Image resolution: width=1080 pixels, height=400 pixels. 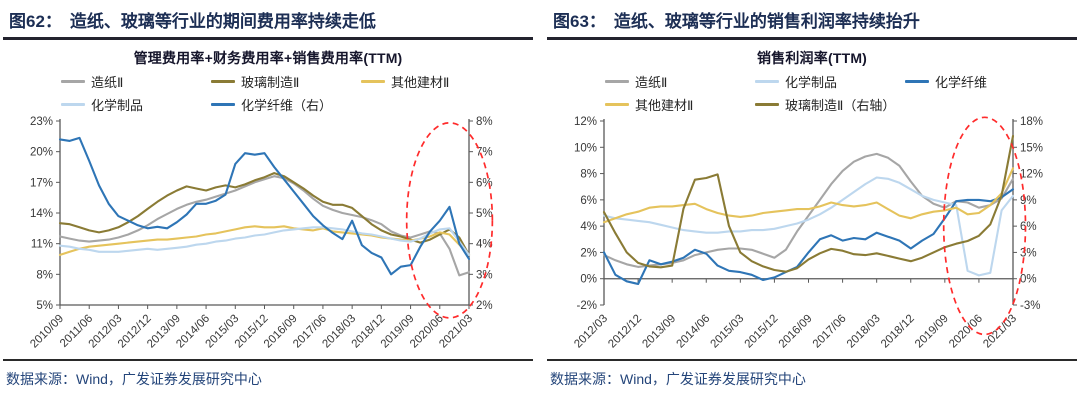 What do you see at coordinates (484, 245) in the screenshot?
I see `y-tick-label-right: 4%` at bounding box center [484, 245].